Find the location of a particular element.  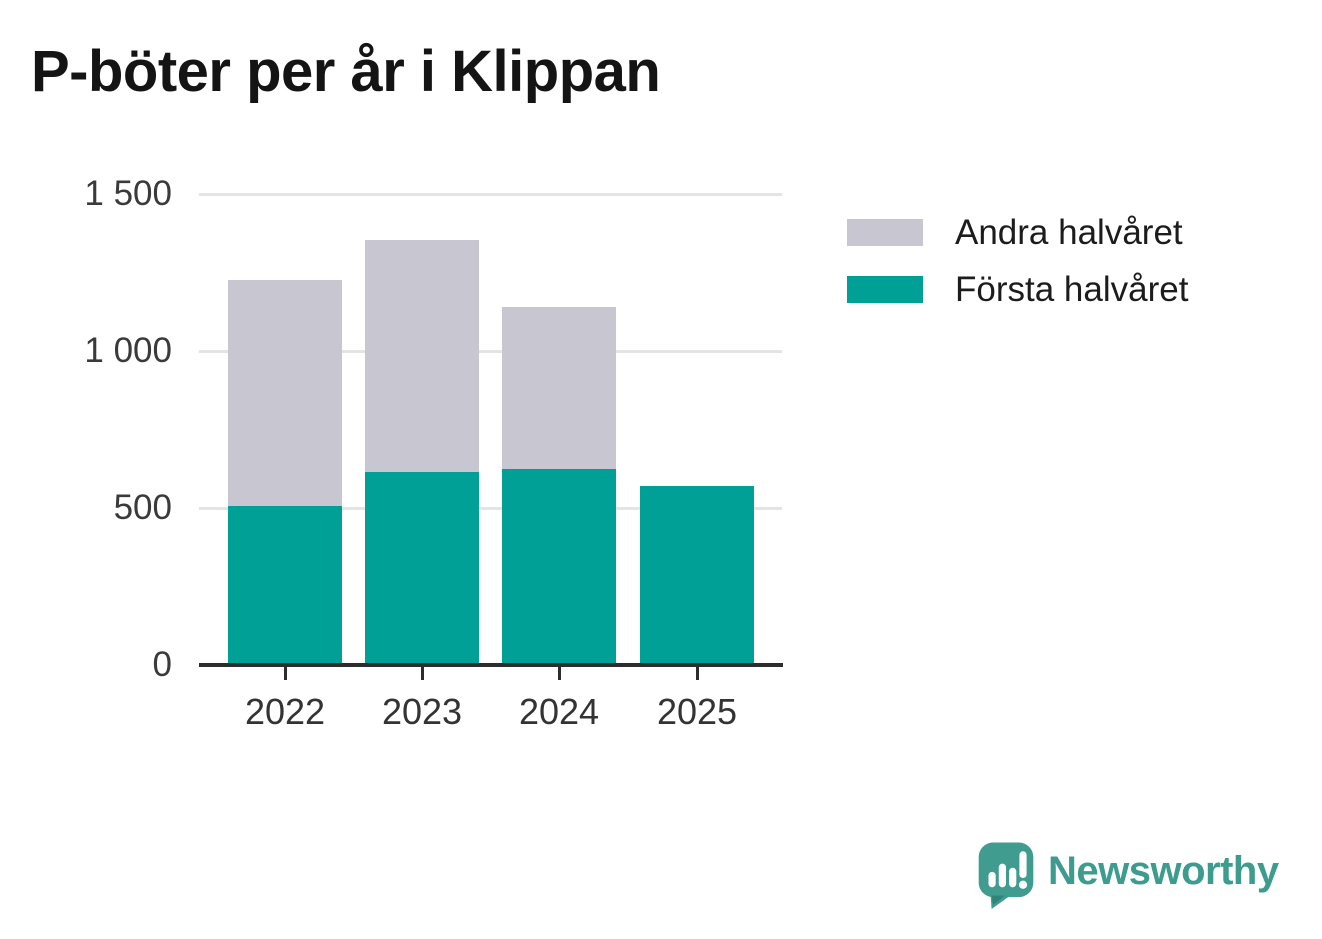

legend-item: Första halvåret is located at coordinates (1017, 289).